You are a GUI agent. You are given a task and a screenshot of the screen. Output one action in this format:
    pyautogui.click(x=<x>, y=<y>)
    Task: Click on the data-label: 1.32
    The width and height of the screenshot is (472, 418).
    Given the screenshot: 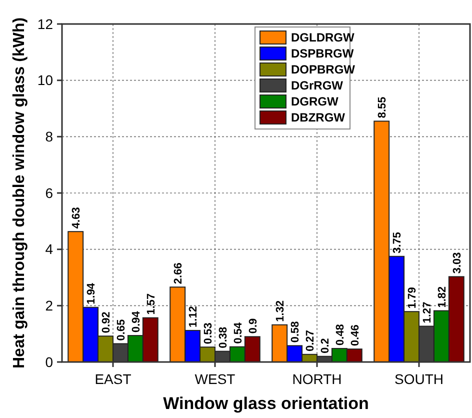 What is the action you would take?
    pyautogui.click(x=280, y=311)
    